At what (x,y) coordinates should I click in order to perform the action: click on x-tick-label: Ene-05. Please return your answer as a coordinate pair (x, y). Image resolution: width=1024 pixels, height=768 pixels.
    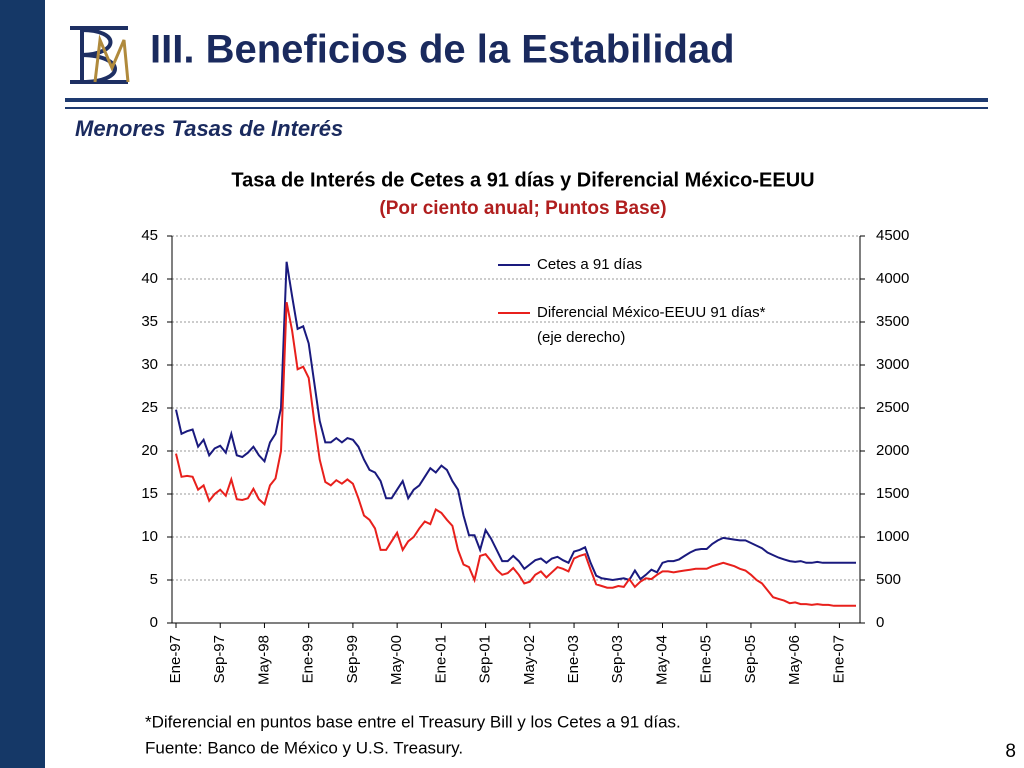
    Looking at the image, I should click on (706, 659).